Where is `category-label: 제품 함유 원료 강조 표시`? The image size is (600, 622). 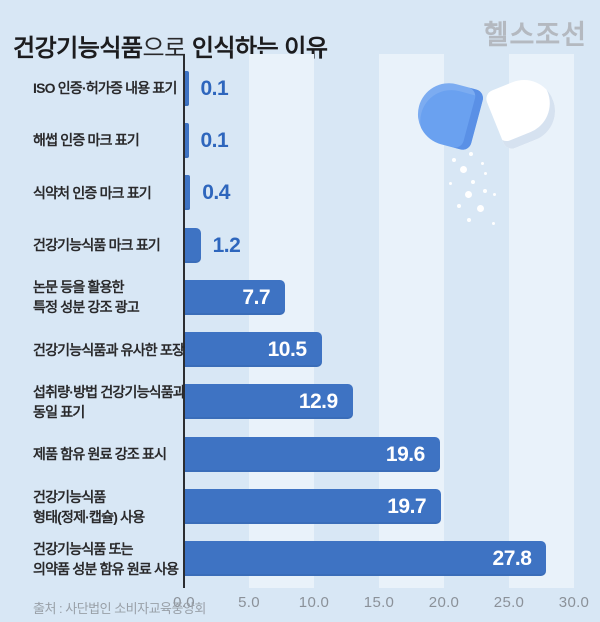 category-label: 제품 함유 원료 강조 표시 is located at coordinates (109, 454).